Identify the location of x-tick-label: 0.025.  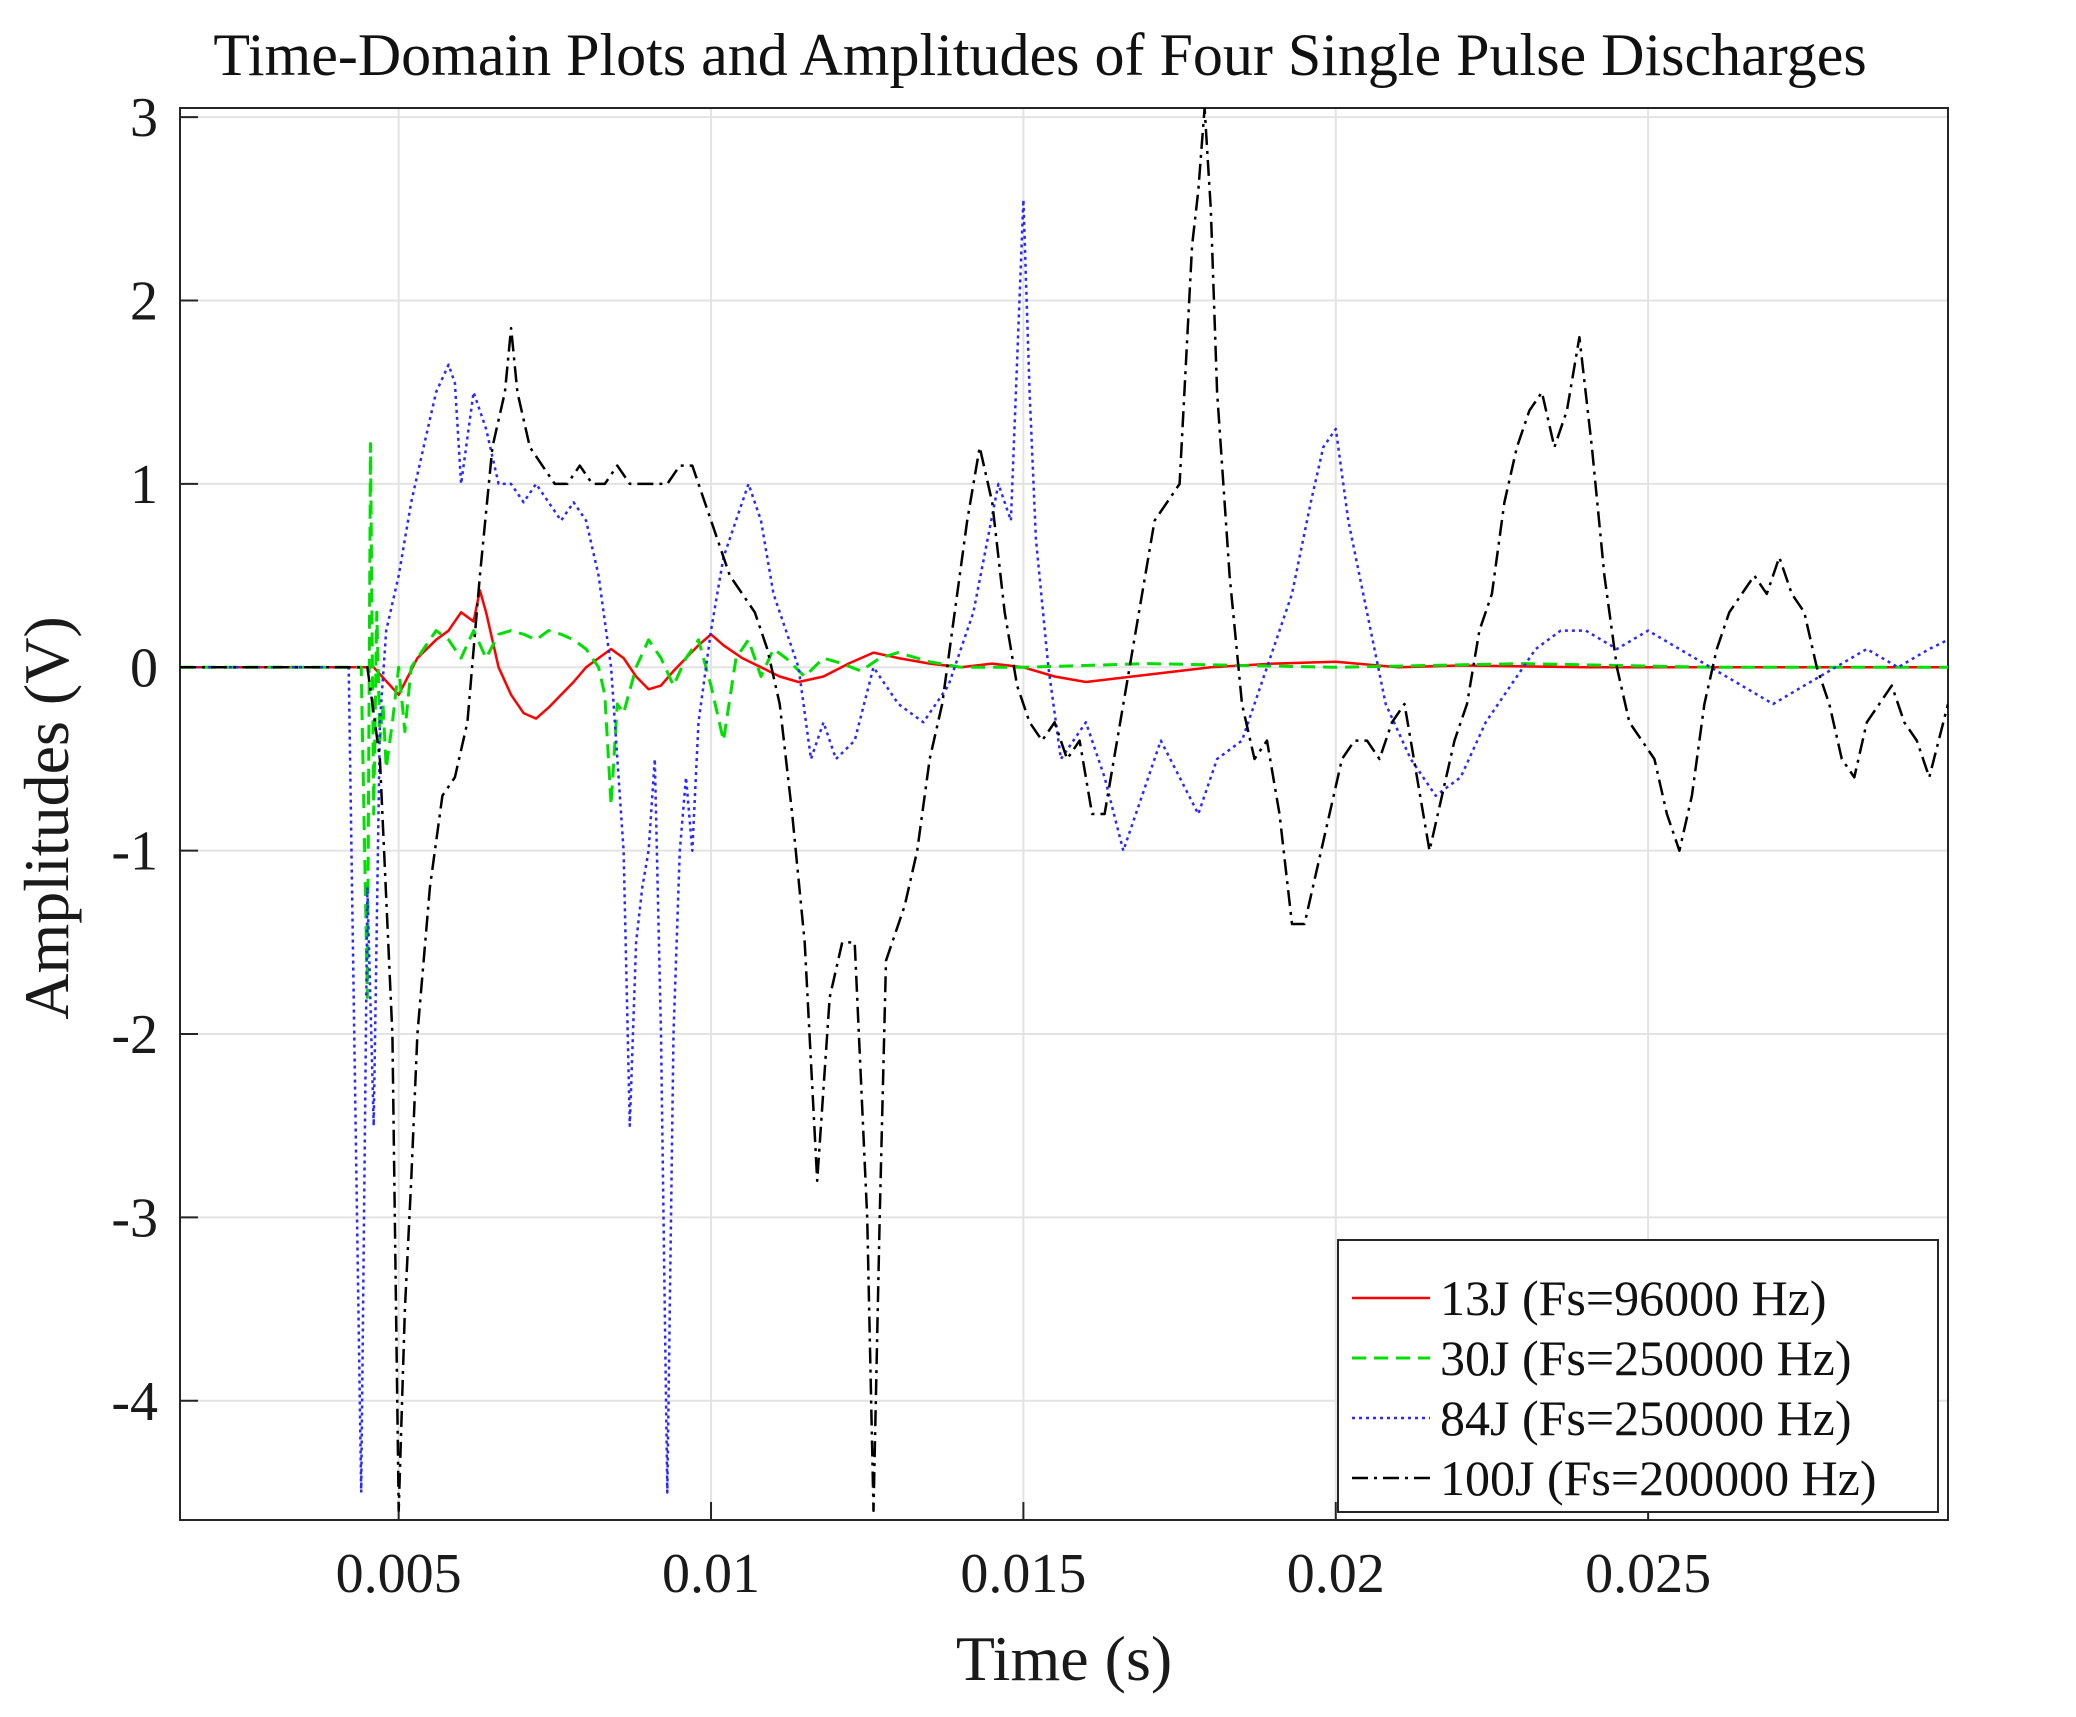
(1648, 1574).